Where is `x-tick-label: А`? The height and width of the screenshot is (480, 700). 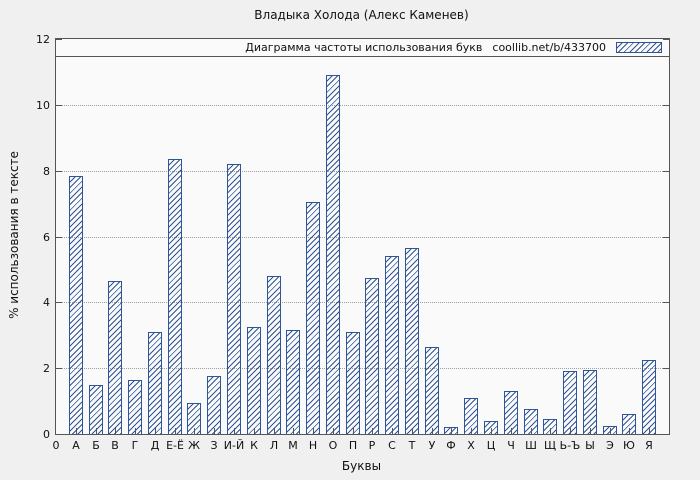
x-tick-label: А is located at coordinates (76, 445).